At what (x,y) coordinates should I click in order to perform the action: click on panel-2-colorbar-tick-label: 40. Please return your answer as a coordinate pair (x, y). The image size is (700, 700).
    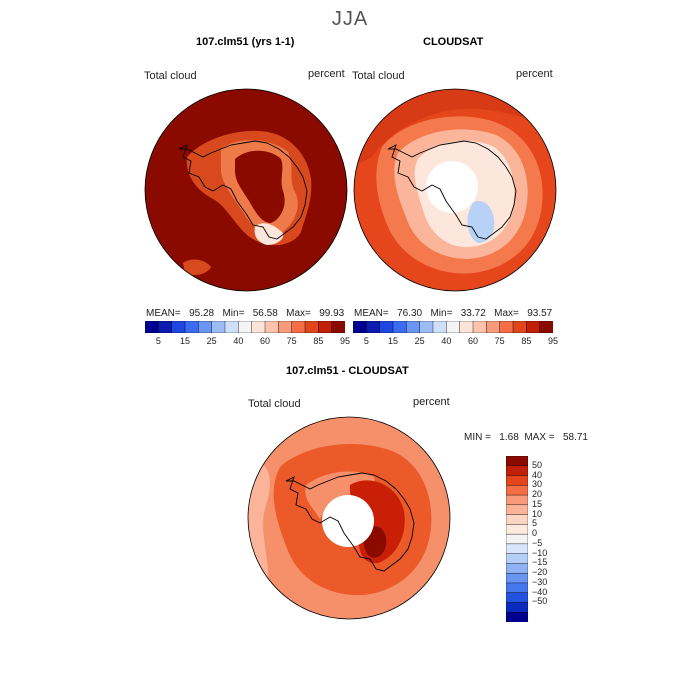
    Looking at the image, I should click on (446, 341).